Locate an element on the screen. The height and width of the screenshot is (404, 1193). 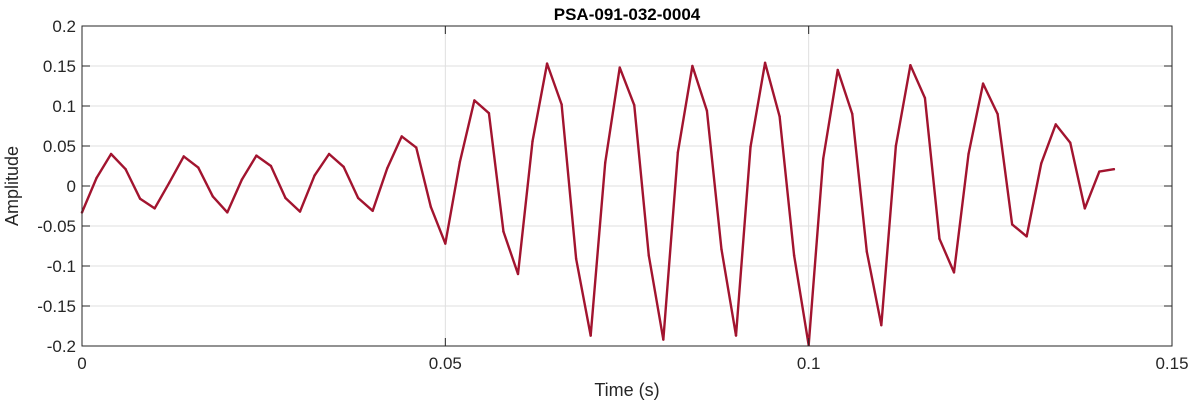
y-tick-label: -0.05 is located at coordinates (56, 226).